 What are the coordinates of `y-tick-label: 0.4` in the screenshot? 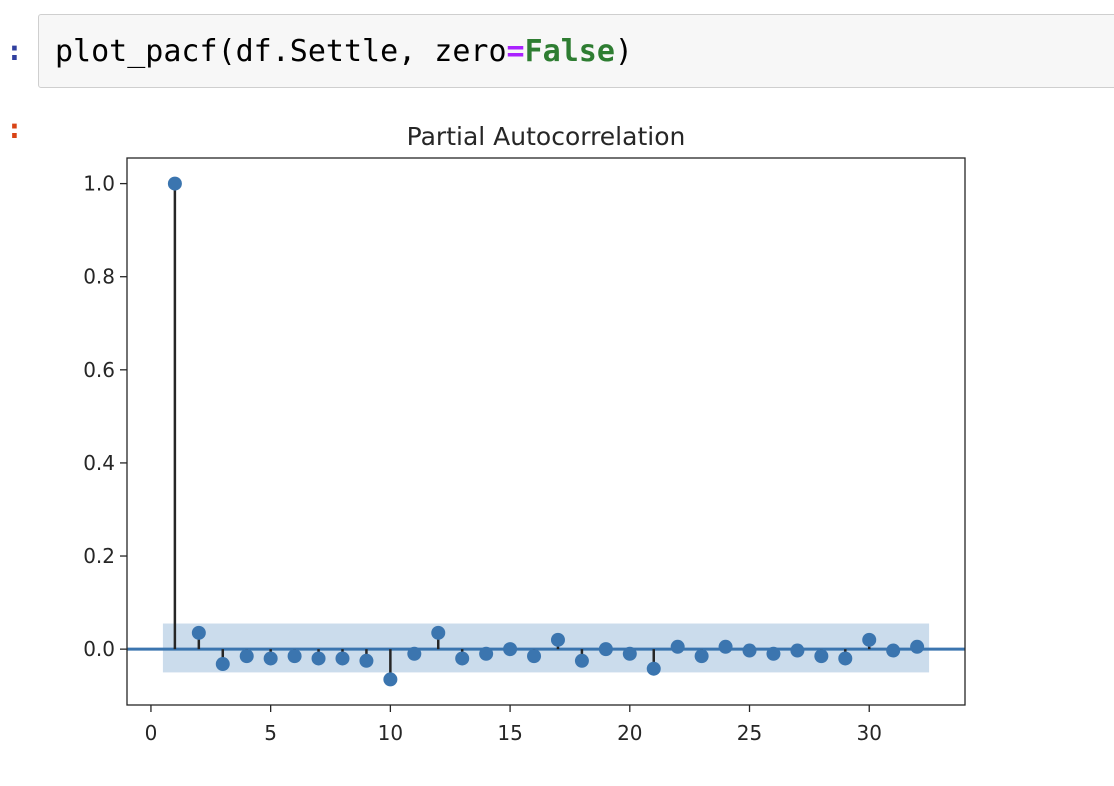 It's located at (99, 463).